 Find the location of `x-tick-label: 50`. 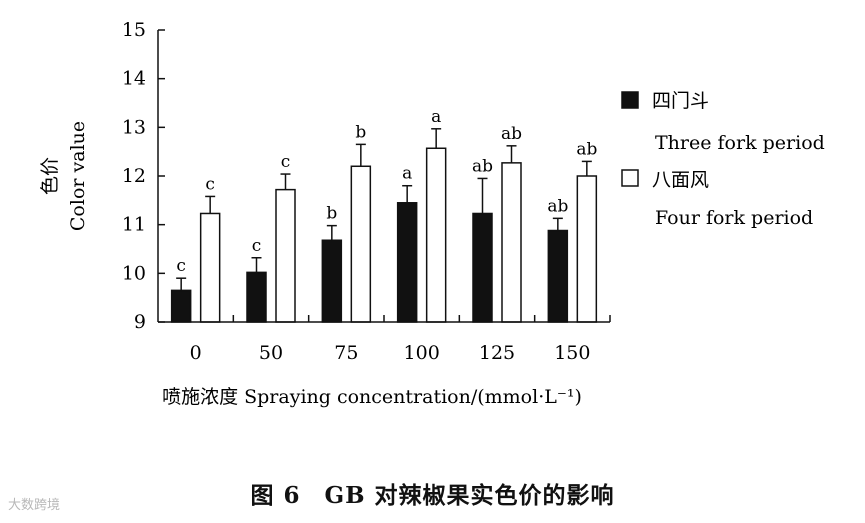

x-tick-label: 50 is located at coordinates (271, 353).